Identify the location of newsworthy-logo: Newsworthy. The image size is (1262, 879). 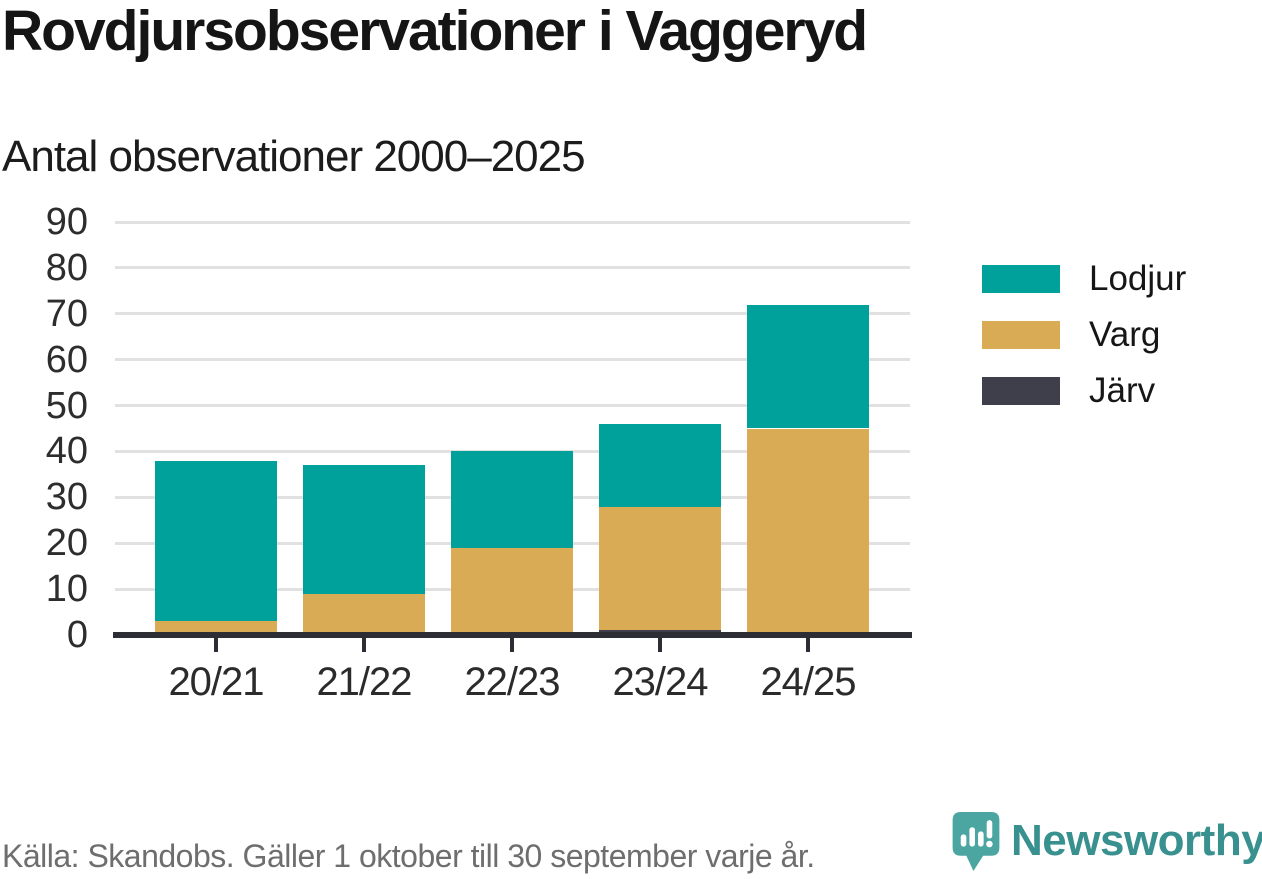
(1107, 842).